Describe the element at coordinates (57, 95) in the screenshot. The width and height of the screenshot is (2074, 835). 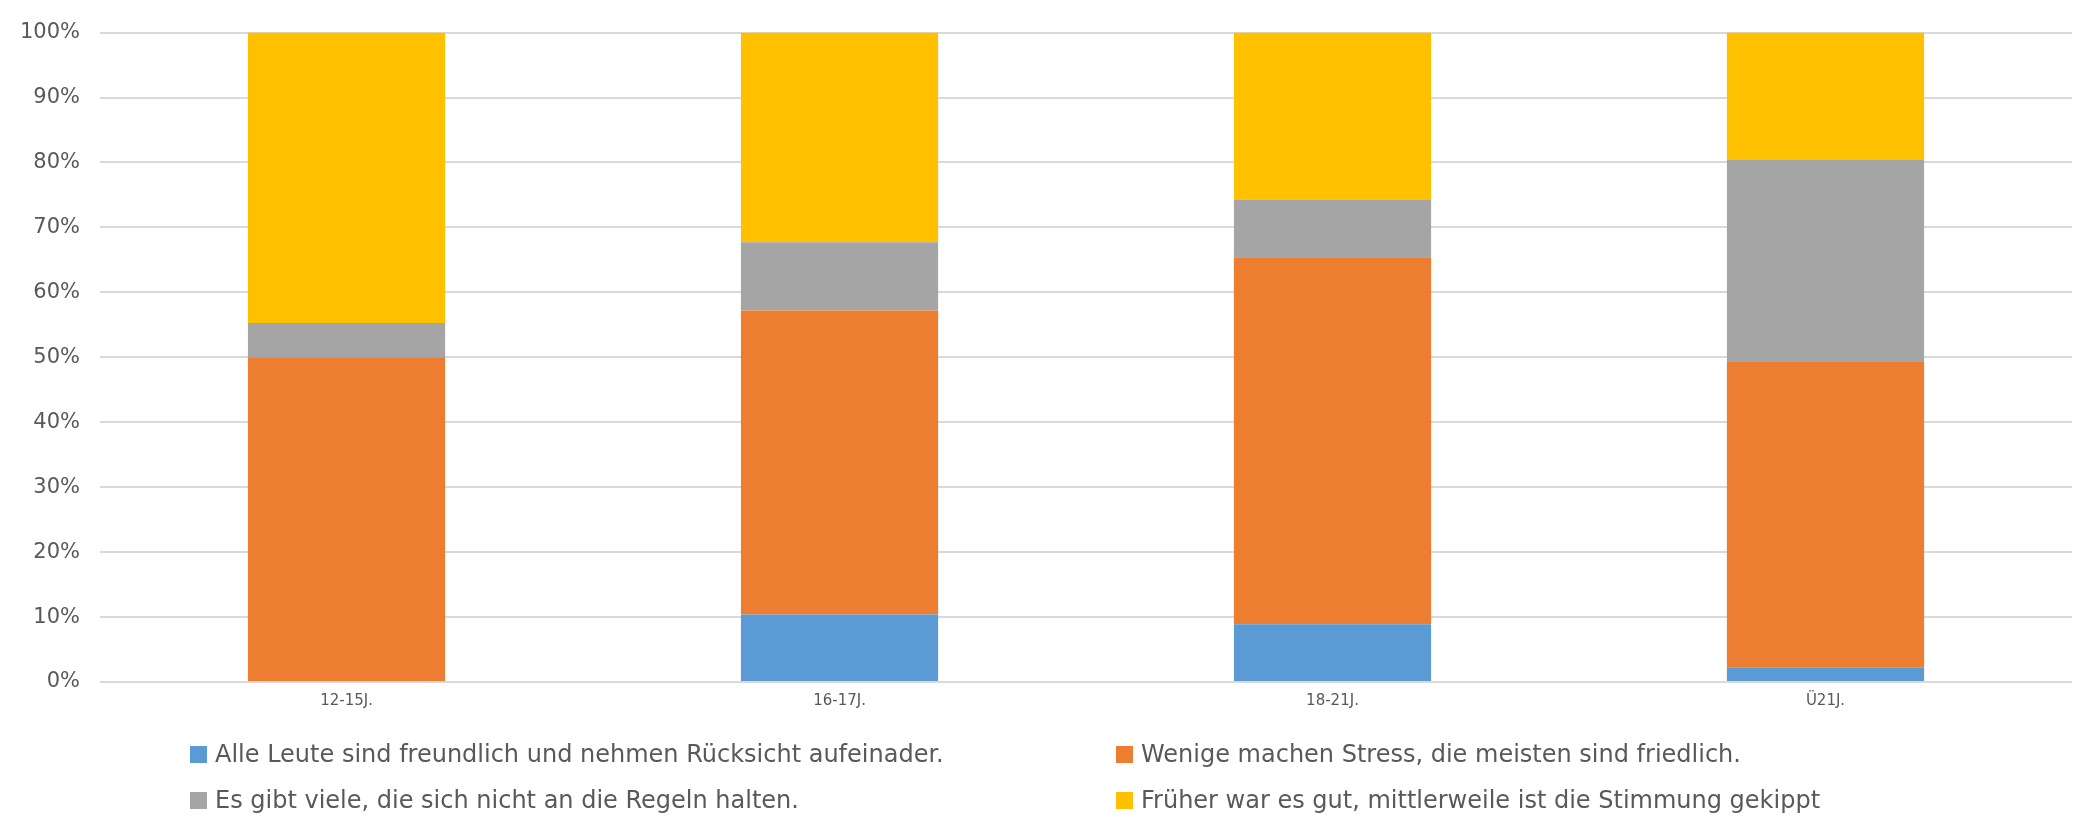
I see `y-tick-label: 90%` at that location.